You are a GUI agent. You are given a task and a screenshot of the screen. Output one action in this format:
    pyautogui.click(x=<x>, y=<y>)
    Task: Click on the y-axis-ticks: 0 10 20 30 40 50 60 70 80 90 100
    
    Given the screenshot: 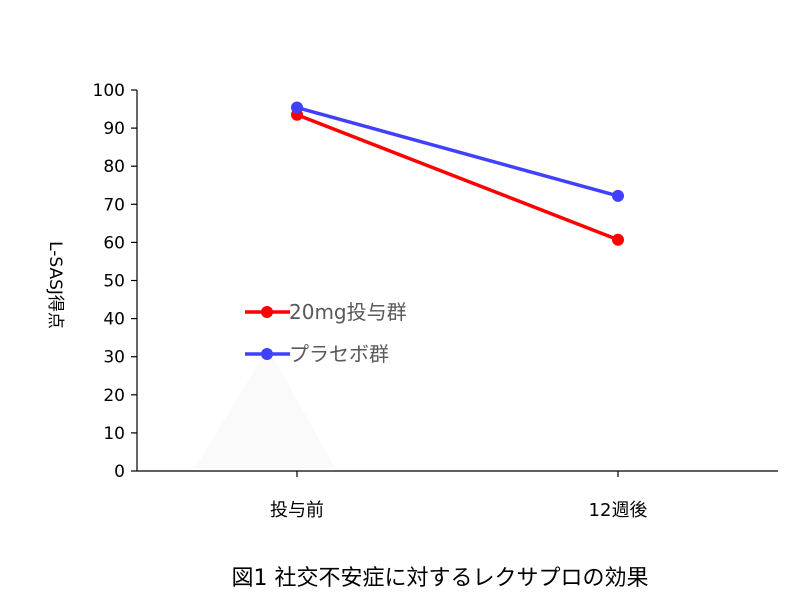 What is the action you would take?
    pyautogui.click(x=115, y=281)
    